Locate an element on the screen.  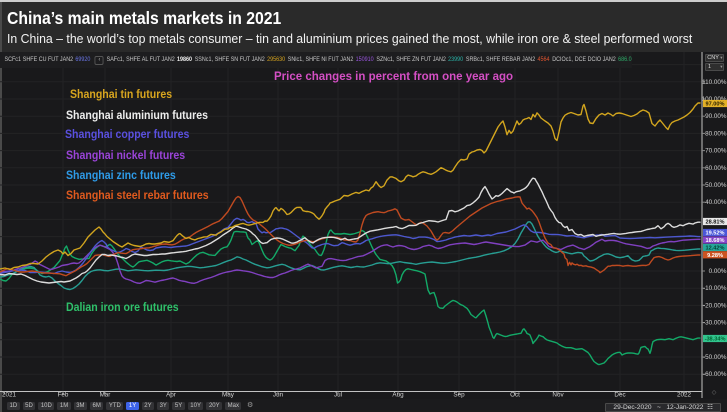
svg-text: 28.81% is located at coordinates (715, 223).